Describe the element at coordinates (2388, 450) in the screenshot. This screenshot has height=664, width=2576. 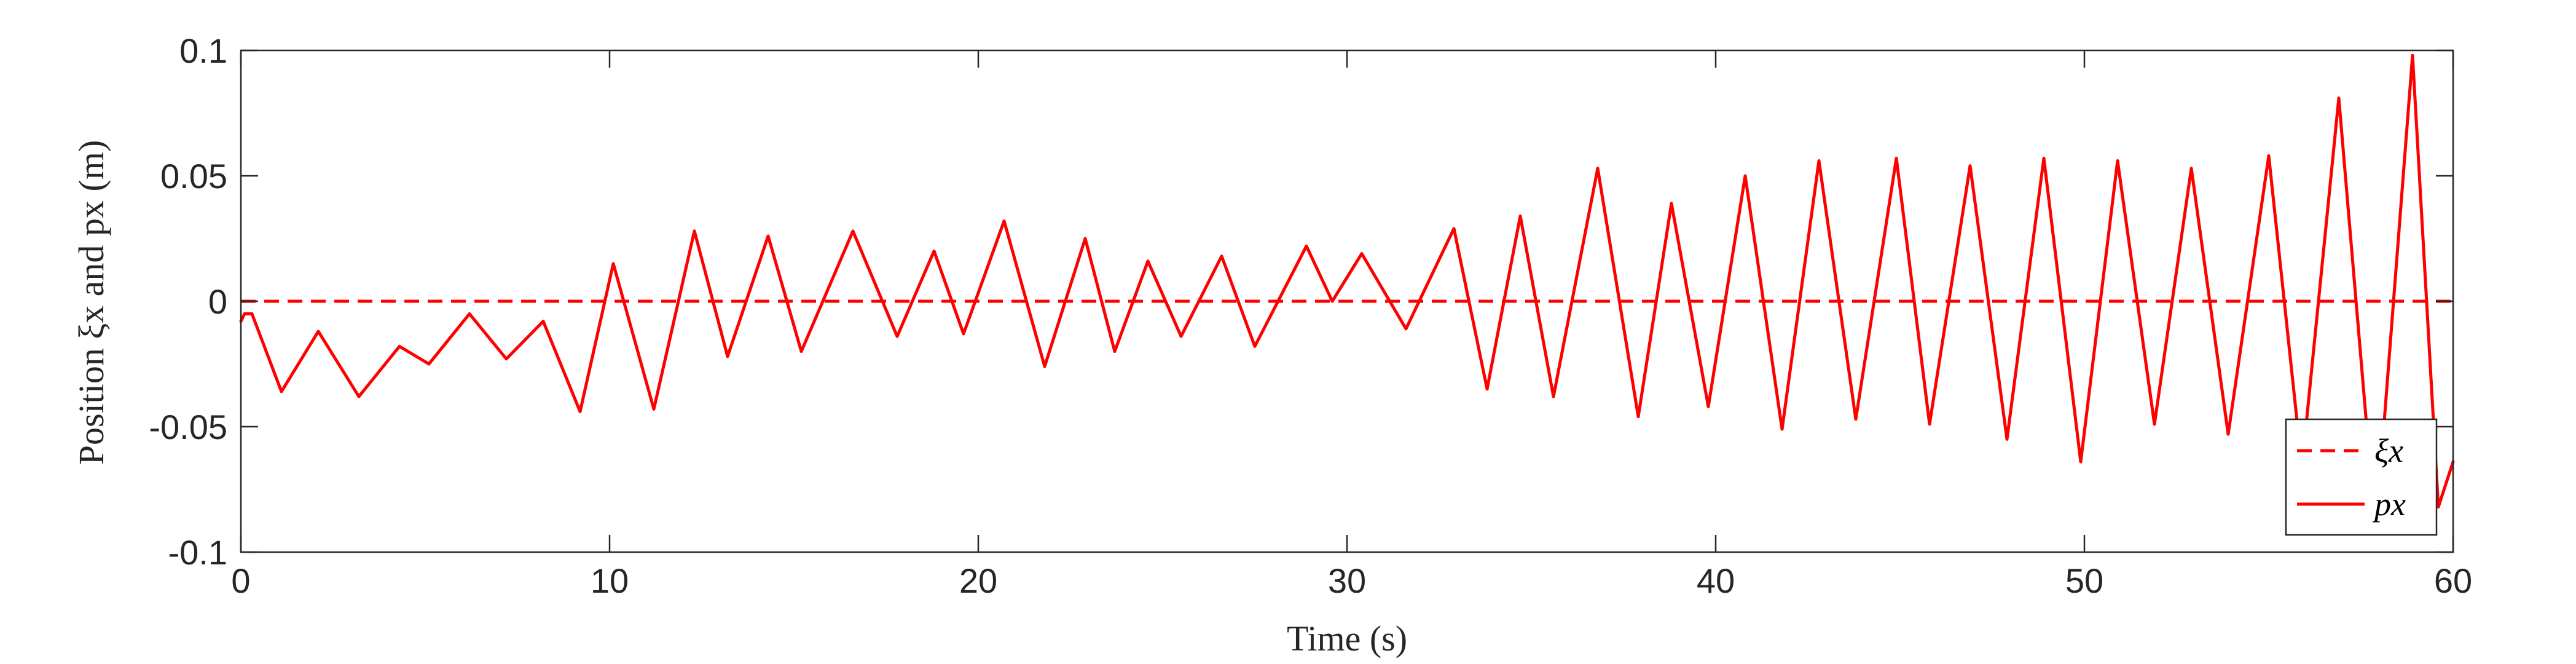
I see `legend-label-xi: ξx` at that location.